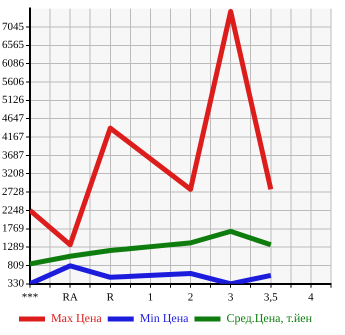 The height and width of the screenshot is (335, 345). I want to click on y-tick-label: 3208, so click(13, 174).